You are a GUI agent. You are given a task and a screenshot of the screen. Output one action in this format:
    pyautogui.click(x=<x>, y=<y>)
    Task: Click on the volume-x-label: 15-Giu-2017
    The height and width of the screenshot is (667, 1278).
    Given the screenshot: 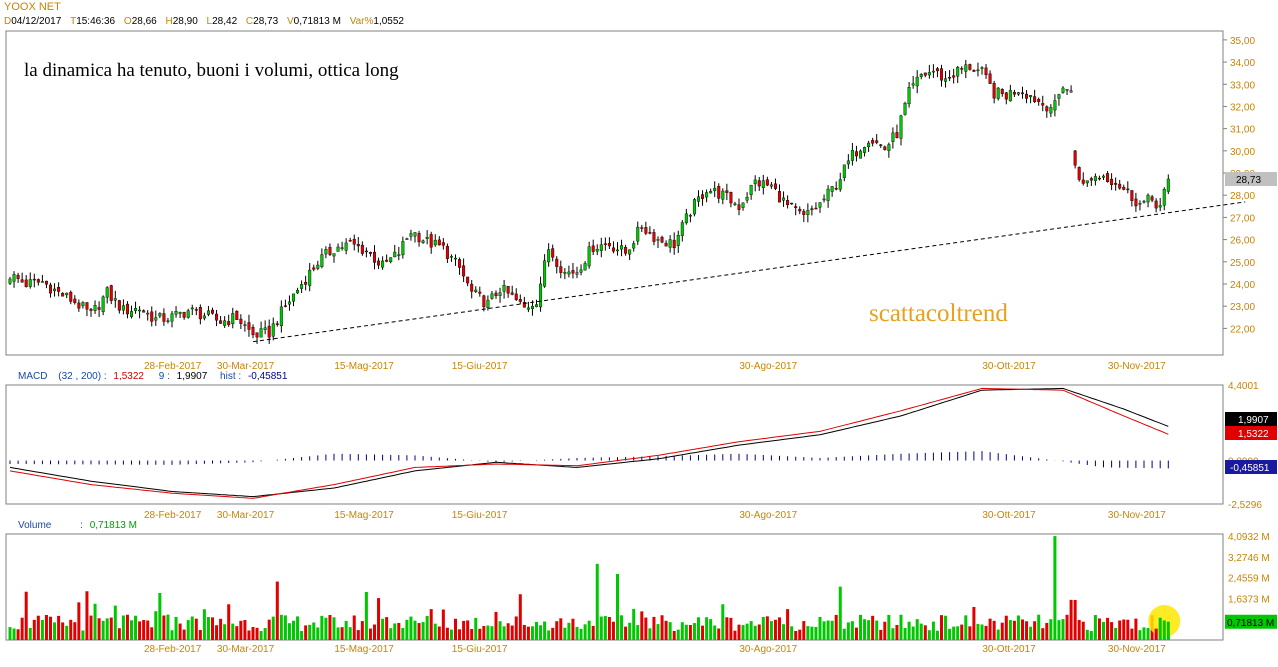 What is the action you would take?
    pyautogui.click(x=480, y=649)
    